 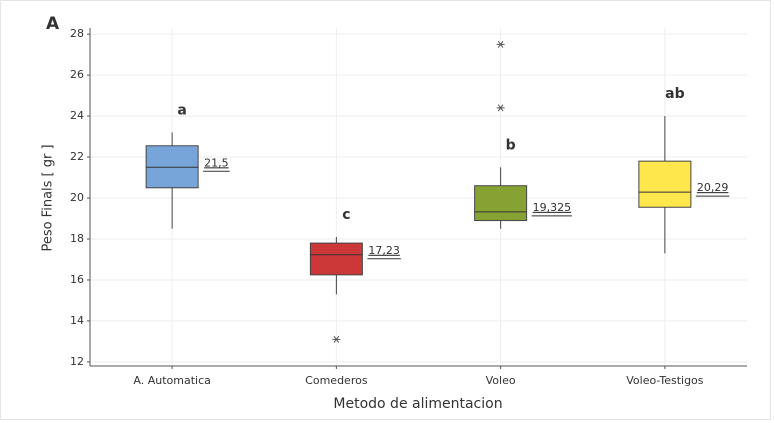 I want to click on y-tick-label: 20, so click(x=77, y=197).